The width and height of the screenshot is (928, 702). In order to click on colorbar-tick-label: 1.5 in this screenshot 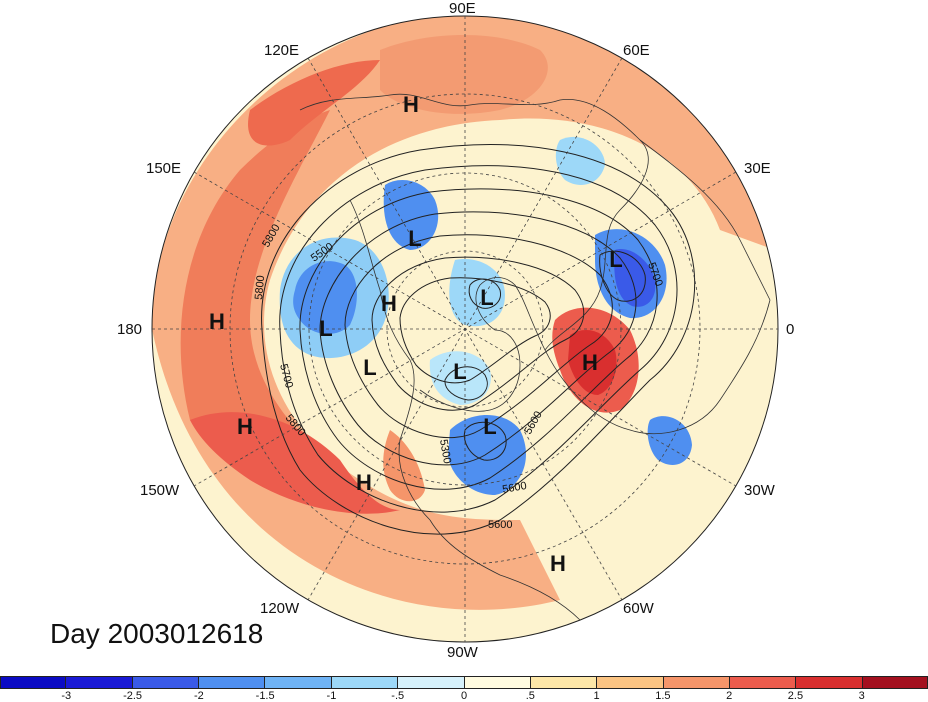, I will do `click(663, 696)`.